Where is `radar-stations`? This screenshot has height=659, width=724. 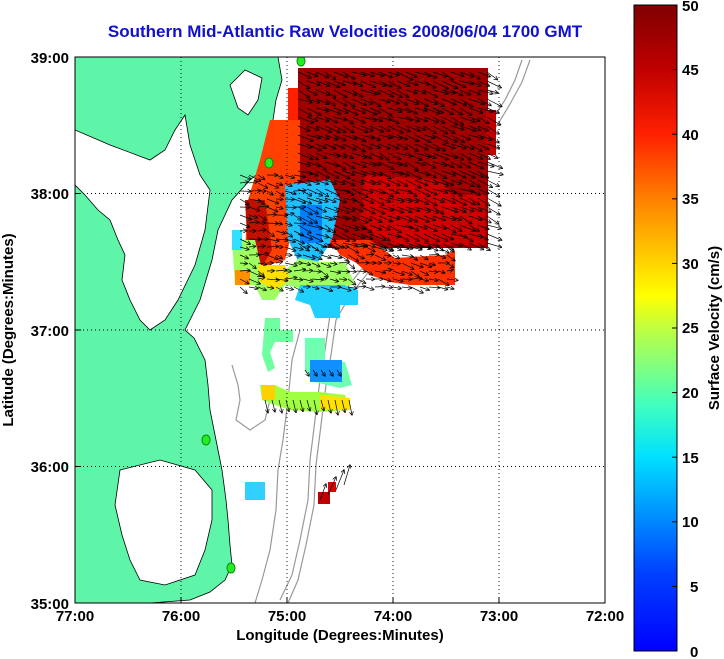 radar-stations is located at coordinates (253, 315).